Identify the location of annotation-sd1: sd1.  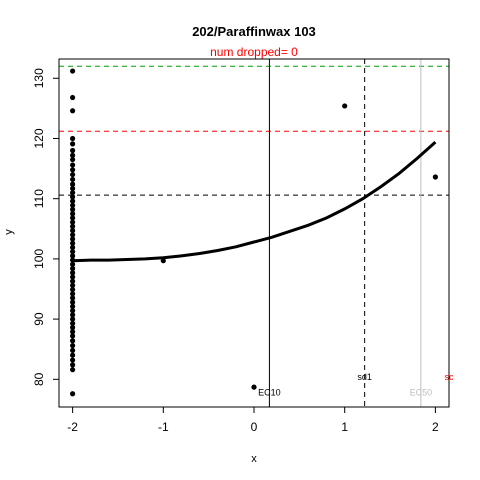
(364, 377).